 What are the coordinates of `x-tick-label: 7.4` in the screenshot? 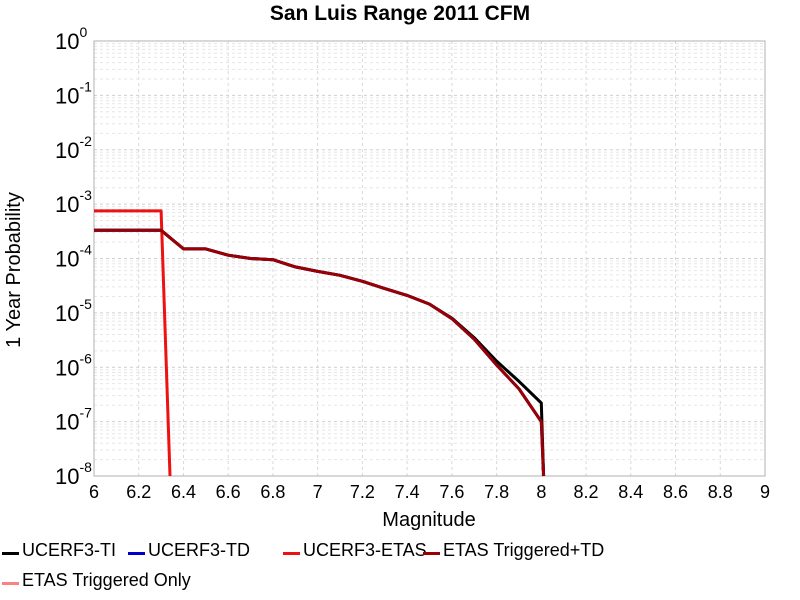 It's located at (407, 492).